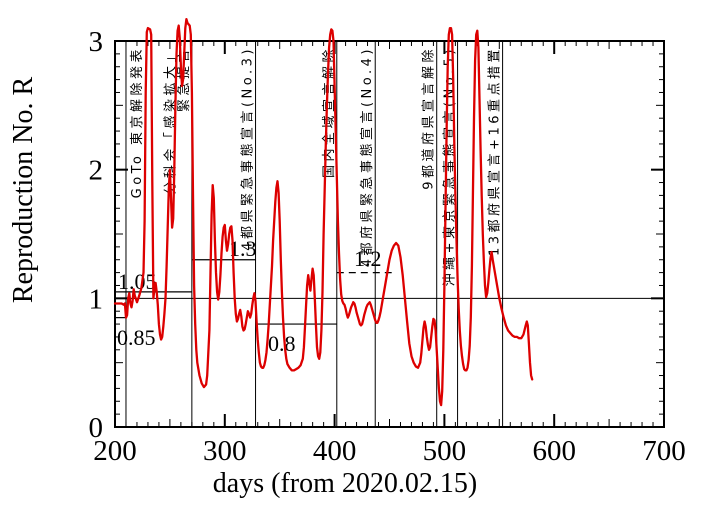 This screenshot has height=509, width=703. I want to click on annotation-label-0.85: 0.85, so click(136, 337).